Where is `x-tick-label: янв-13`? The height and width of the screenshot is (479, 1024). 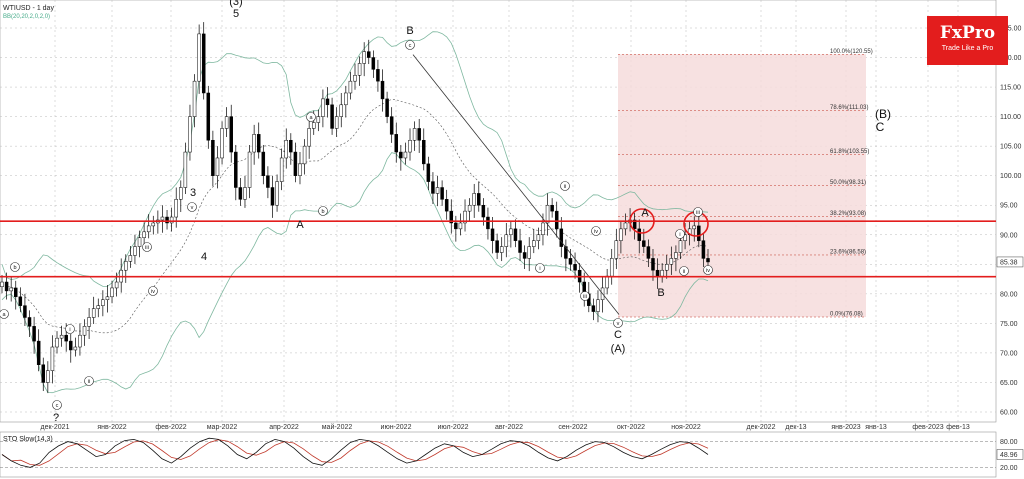
x-tick-label: янв-13 is located at coordinates (876, 427).